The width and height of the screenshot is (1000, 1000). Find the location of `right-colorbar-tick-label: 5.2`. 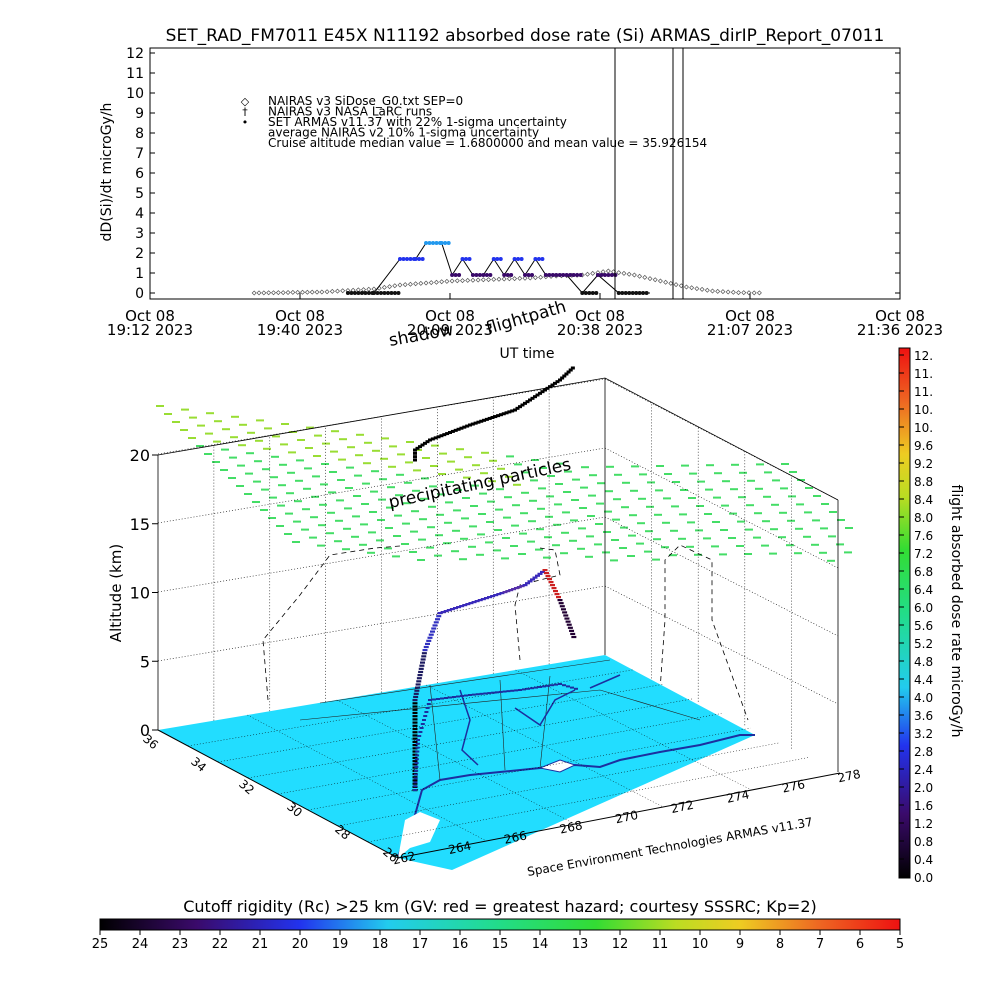

right-colorbar-tick-label: 5.2 is located at coordinates (923, 644).